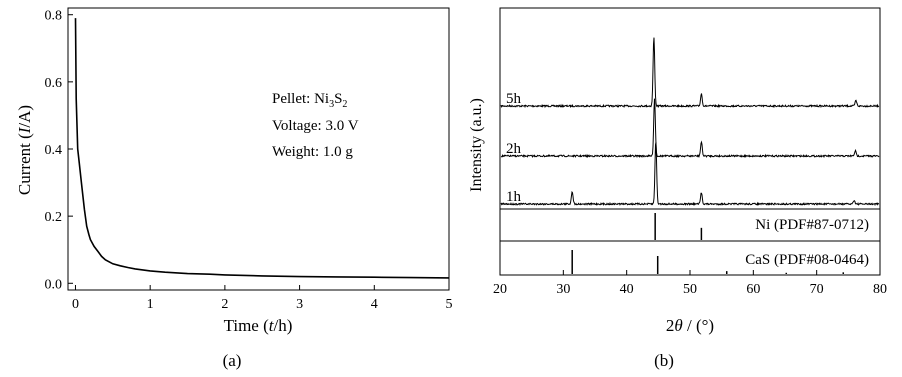 The image size is (902, 377). What do you see at coordinates (514, 197) in the screenshot?
I see `pattern-label-1h: 1h` at bounding box center [514, 197].